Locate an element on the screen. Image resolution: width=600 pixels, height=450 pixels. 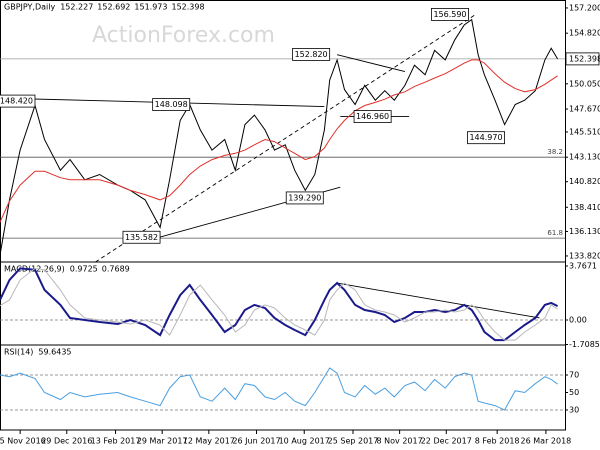
level-label: 38.2 is located at coordinates (555, 152).